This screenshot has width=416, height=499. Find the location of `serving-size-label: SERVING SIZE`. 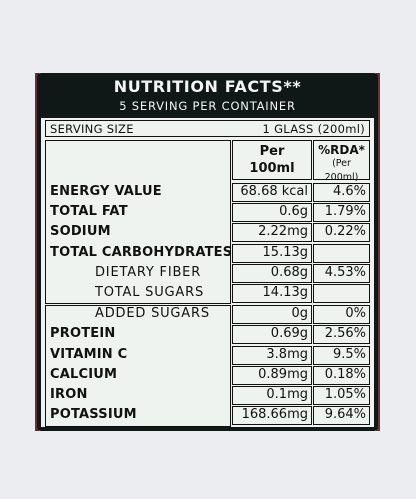

serving-size-label: SERVING SIZE is located at coordinates (92, 128).